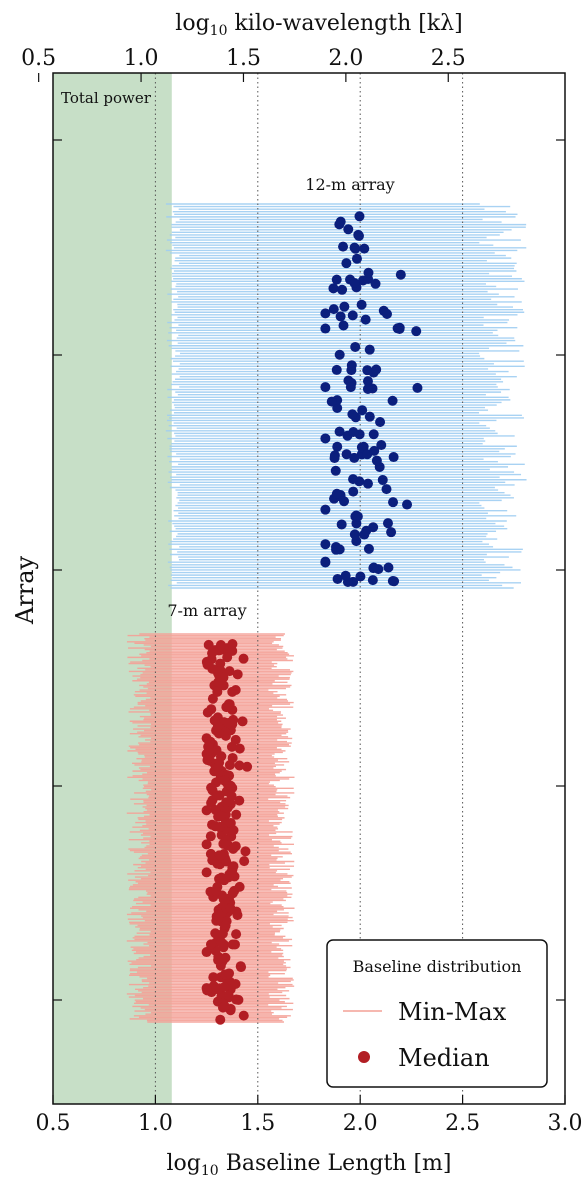  I want to click on legend-median-swatch, so click(364, 1057).